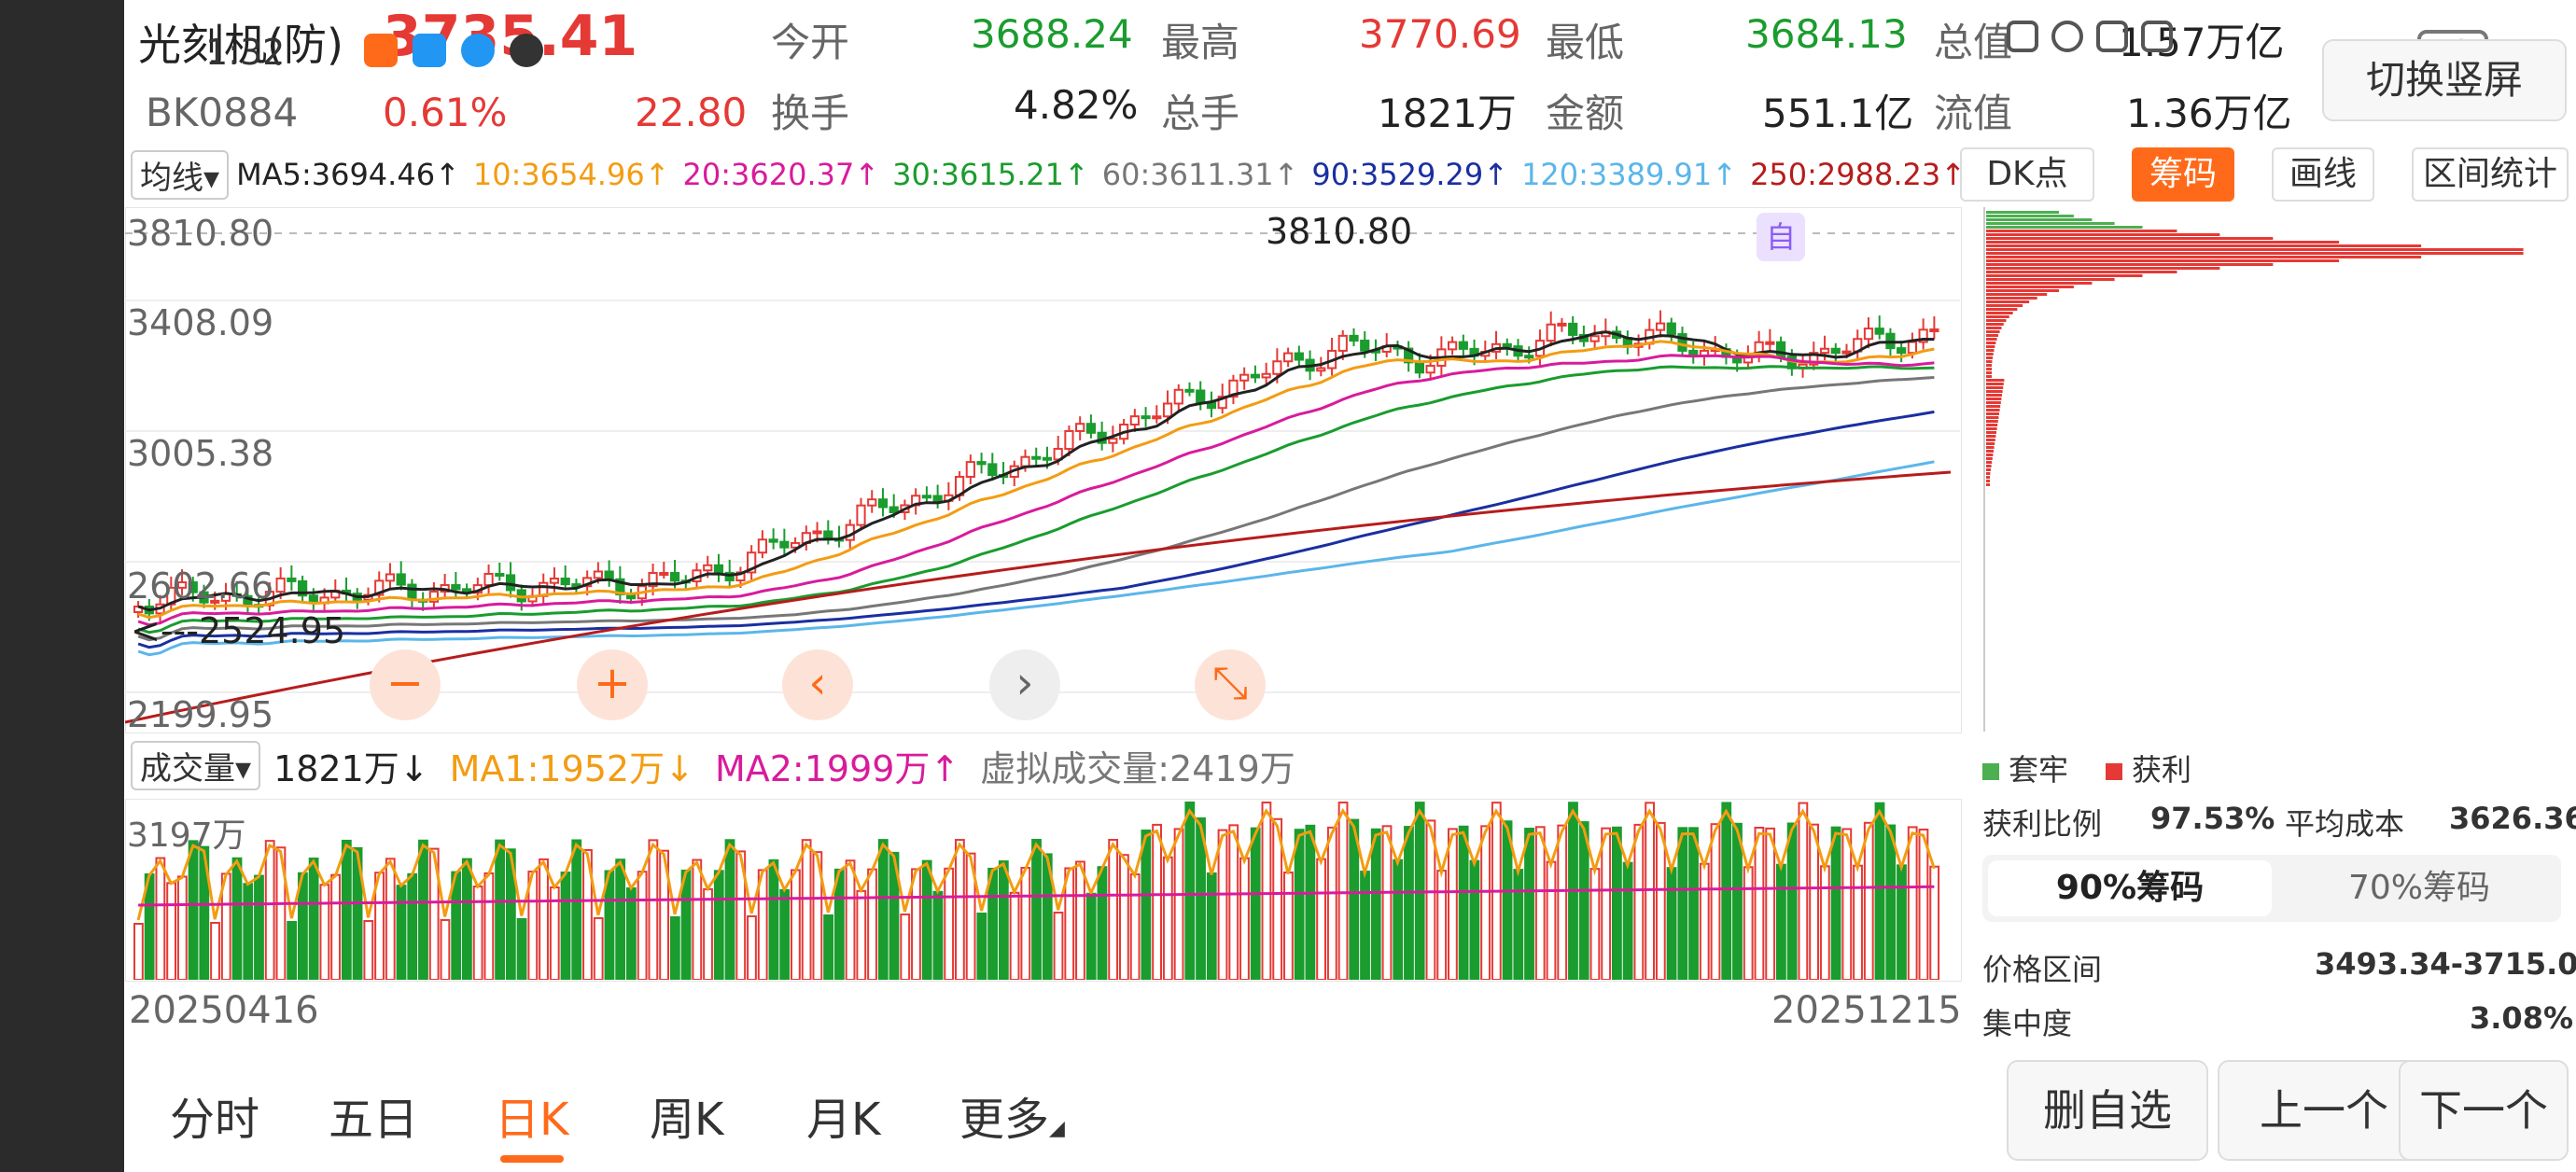 The image size is (2576, 1172). What do you see at coordinates (1076, 105) in the screenshot?
I see `turnover-value: 4.82%` at bounding box center [1076, 105].